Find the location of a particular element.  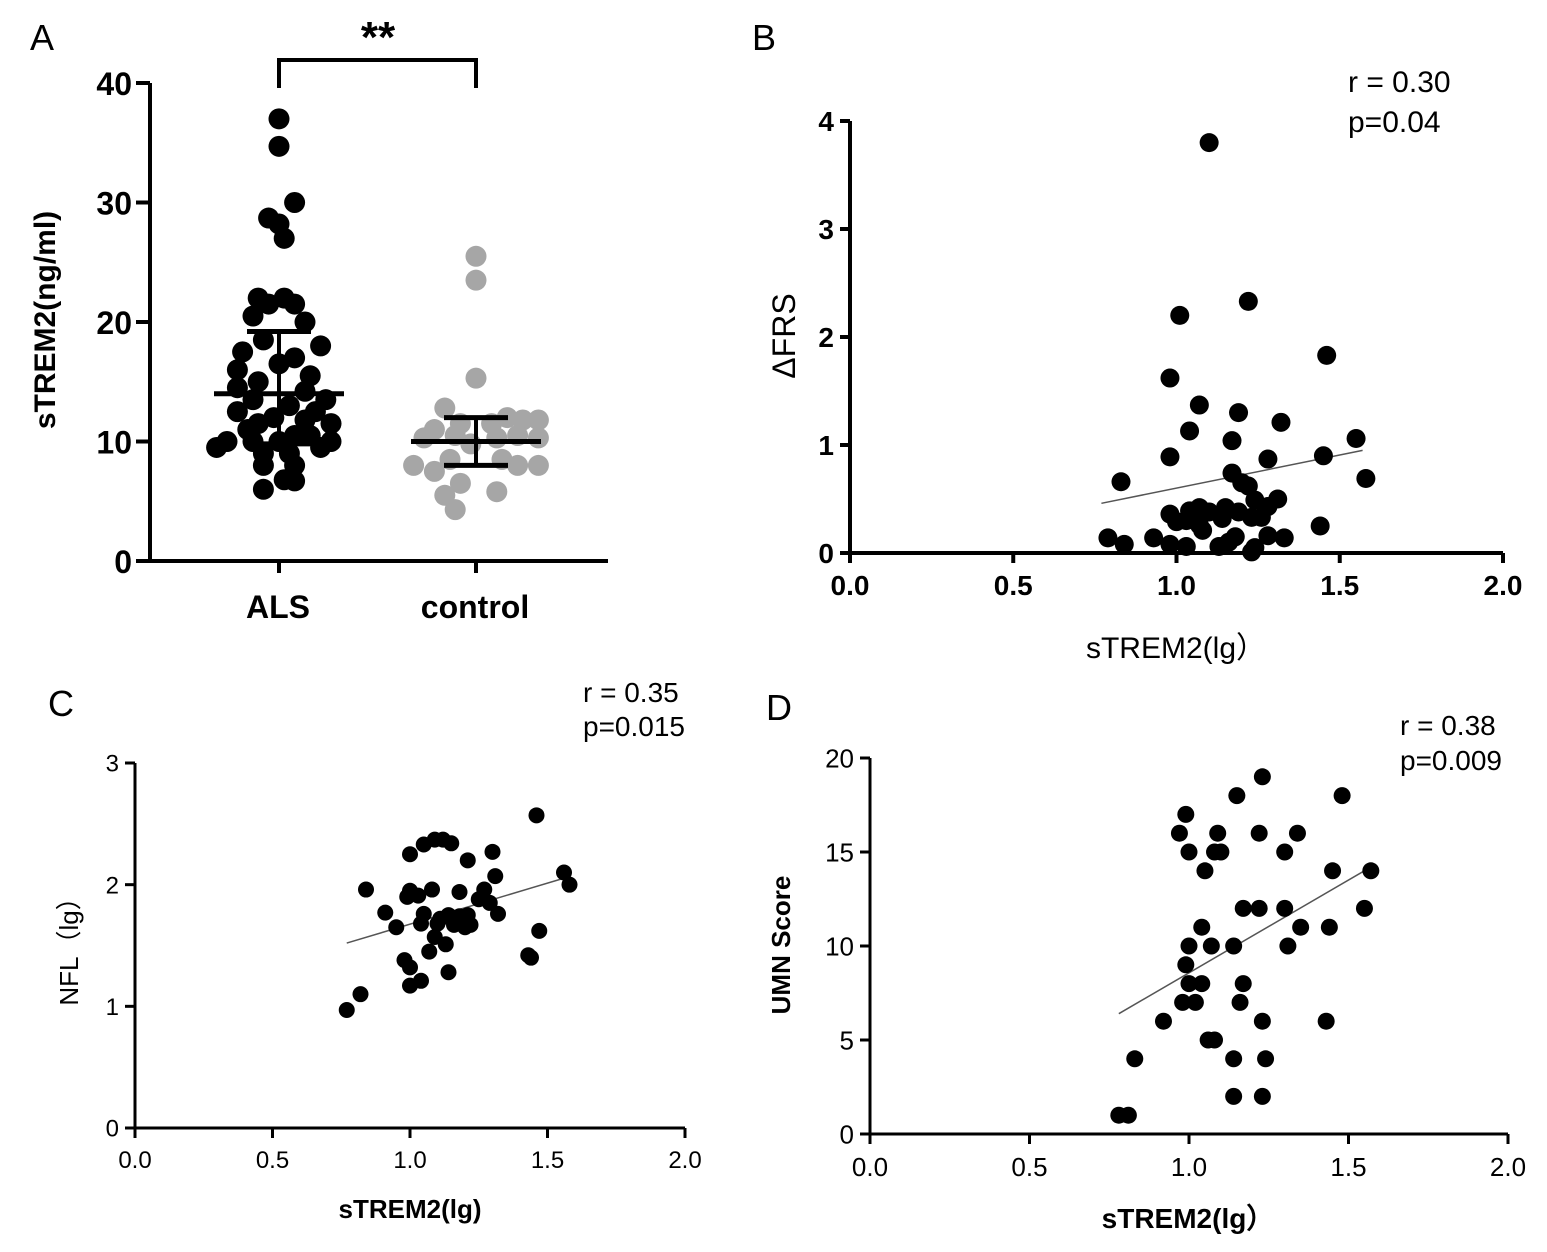

panel-c-points is located at coordinates (458, 912).